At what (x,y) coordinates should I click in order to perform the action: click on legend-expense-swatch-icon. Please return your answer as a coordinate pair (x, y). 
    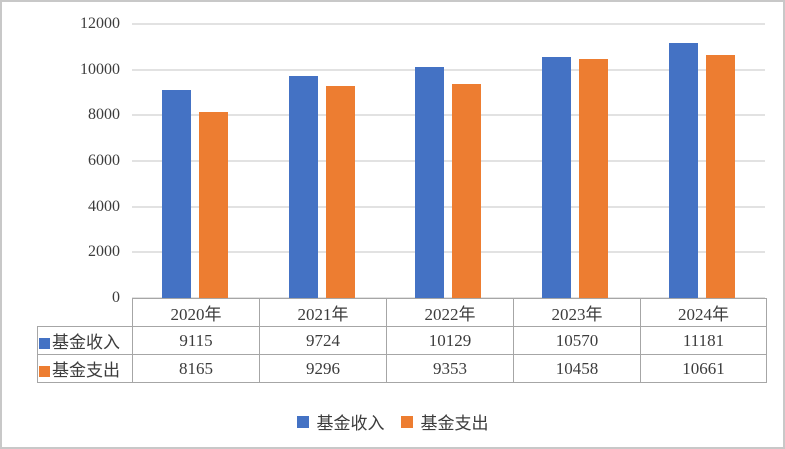
    Looking at the image, I should click on (406, 421).